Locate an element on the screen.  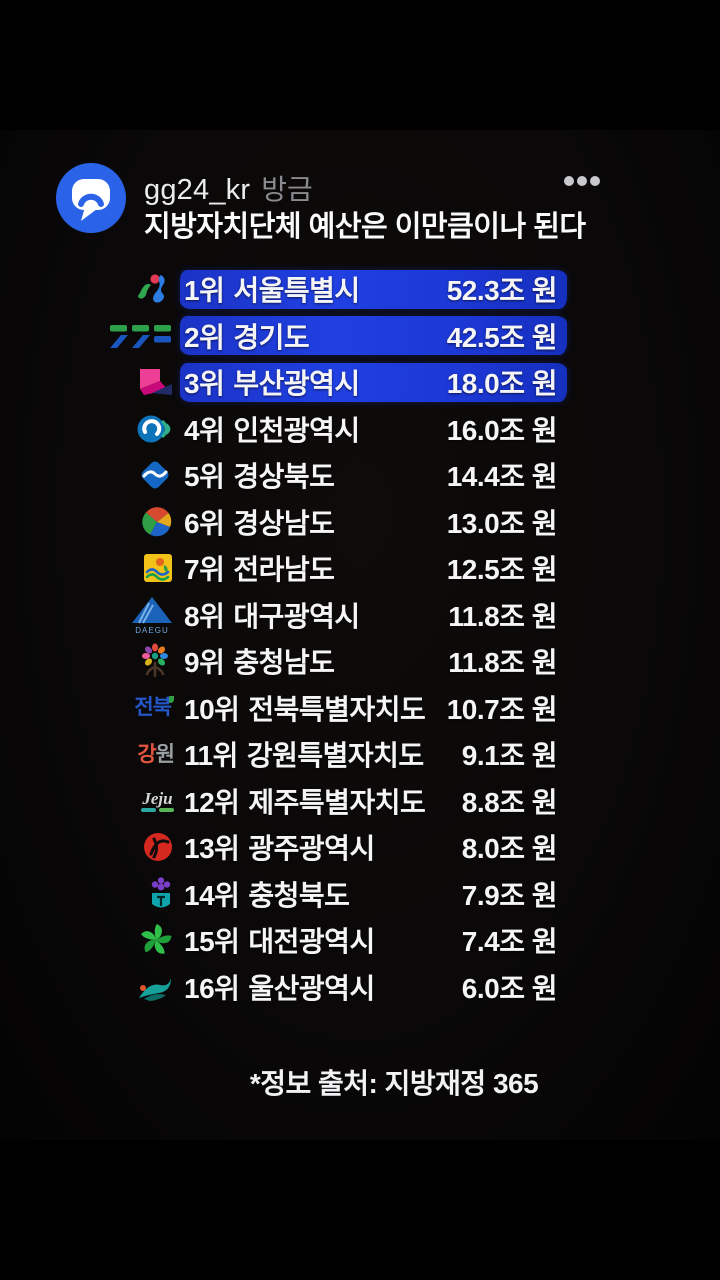
region-name: 서울특별시 is located at coordinates (296, 291).